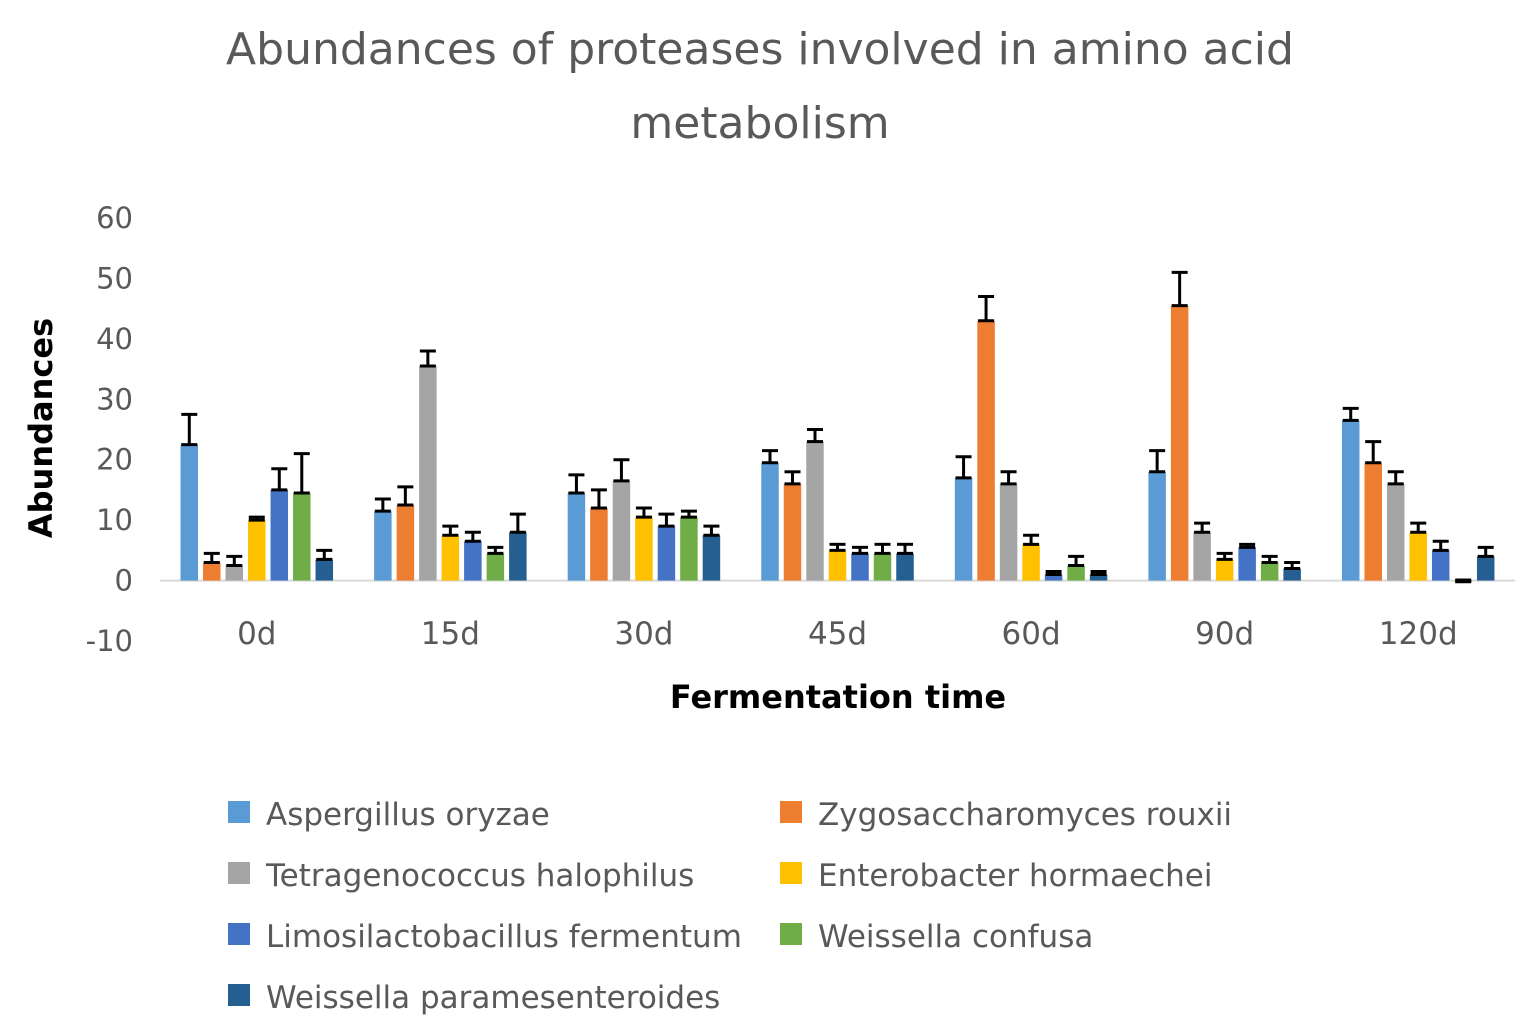  Describe the element at coordinates (114, 520) in the screenshot. I see `y-tick-label: 10` at that location.